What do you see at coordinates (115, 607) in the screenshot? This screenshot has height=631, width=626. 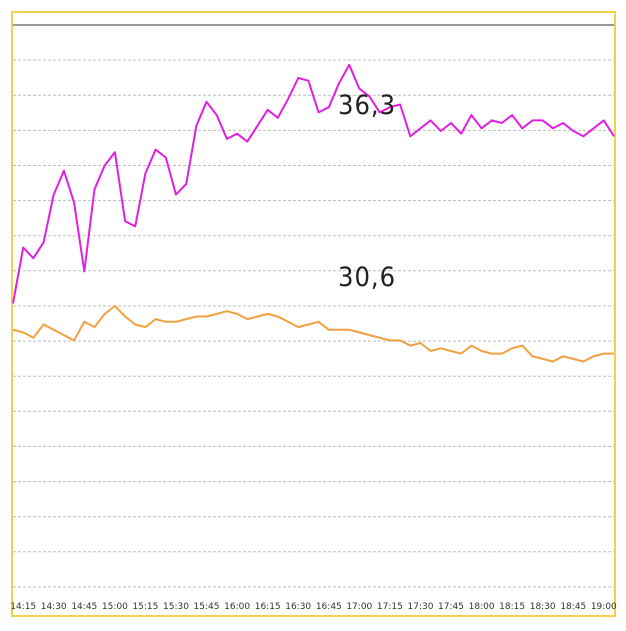 I see `x-tick-label: 15:00` at bounding box center [115, 607].